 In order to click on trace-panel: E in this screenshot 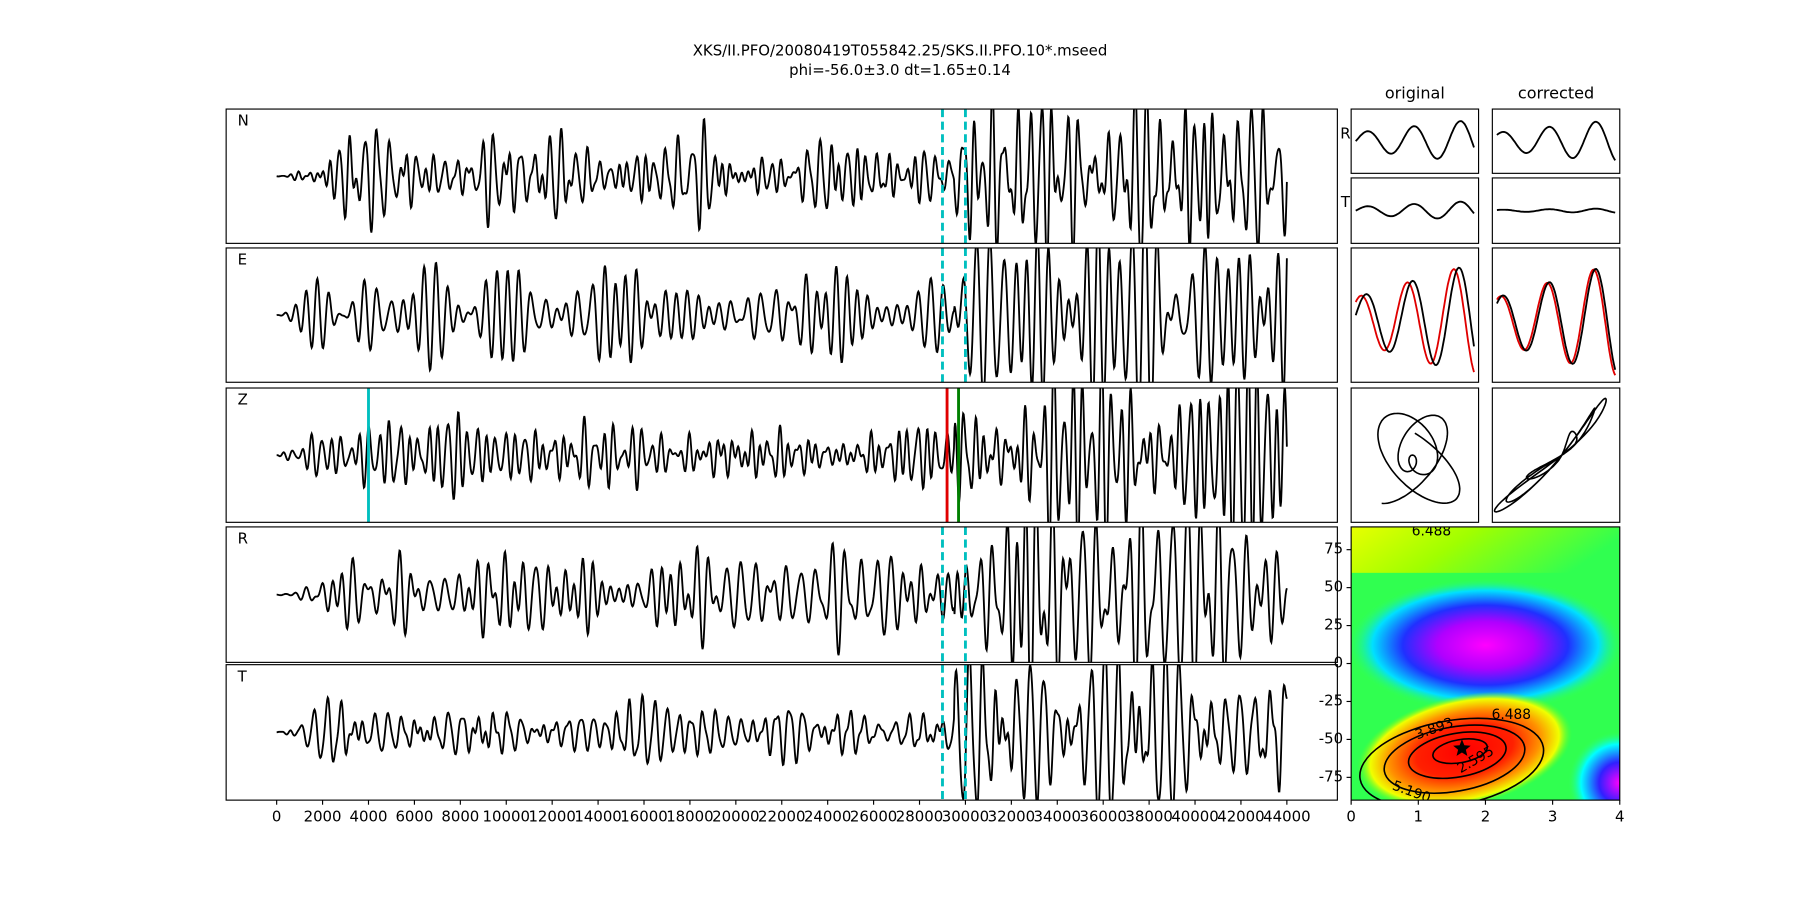, I will do `click(781, 315)`.